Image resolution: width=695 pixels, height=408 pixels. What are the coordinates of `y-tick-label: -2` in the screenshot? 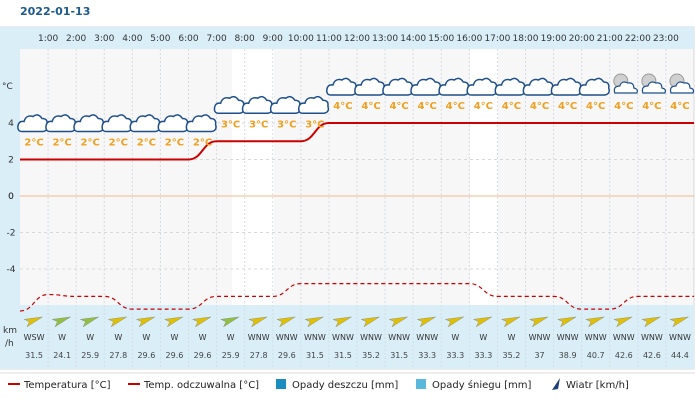 It's located at (11, 234).